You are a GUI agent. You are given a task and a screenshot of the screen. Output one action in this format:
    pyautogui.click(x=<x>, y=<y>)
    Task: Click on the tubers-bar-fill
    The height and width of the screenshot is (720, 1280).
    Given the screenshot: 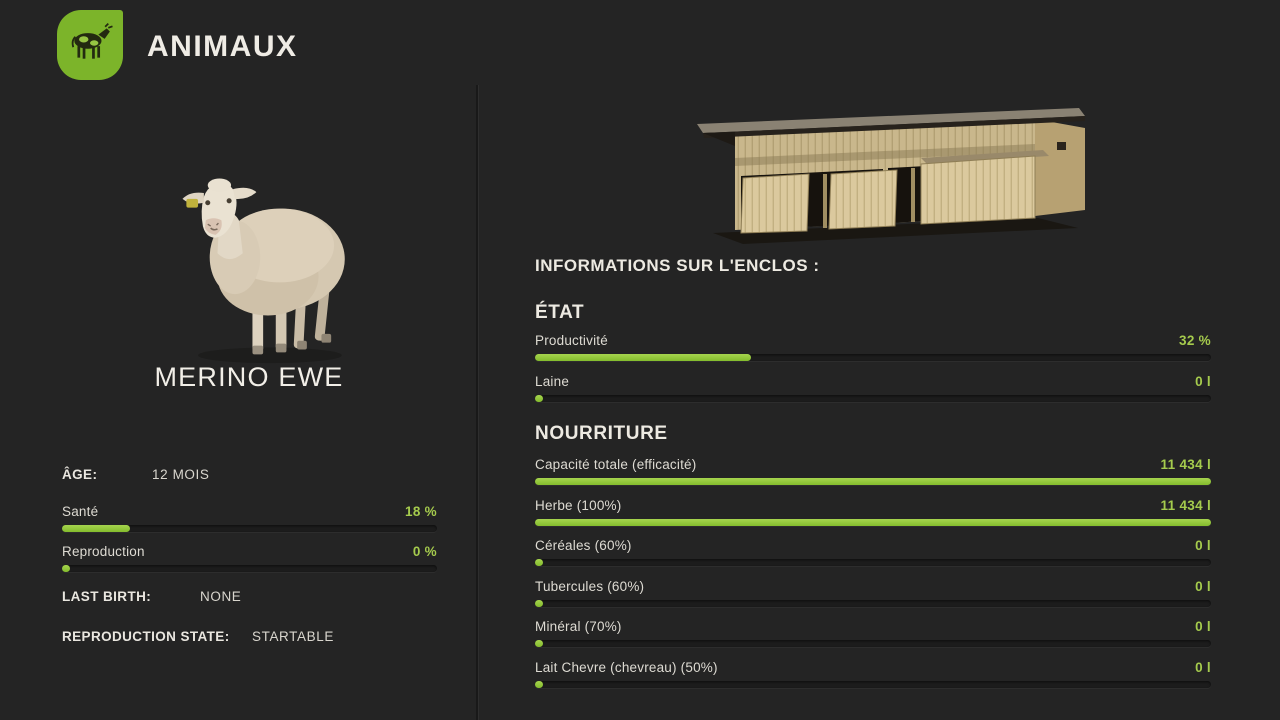 What is the action you would take?
    pyautogui.click(x=539, y=603)
    